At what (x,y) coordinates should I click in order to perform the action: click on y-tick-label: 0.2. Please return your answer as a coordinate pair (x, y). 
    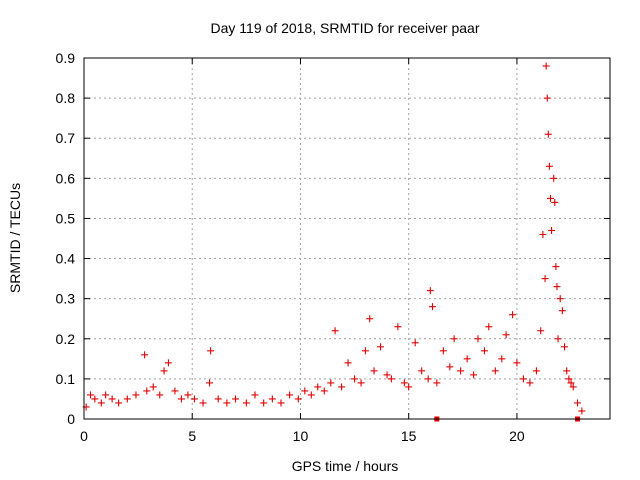
    Looking at the image, I should click on (66, 339).